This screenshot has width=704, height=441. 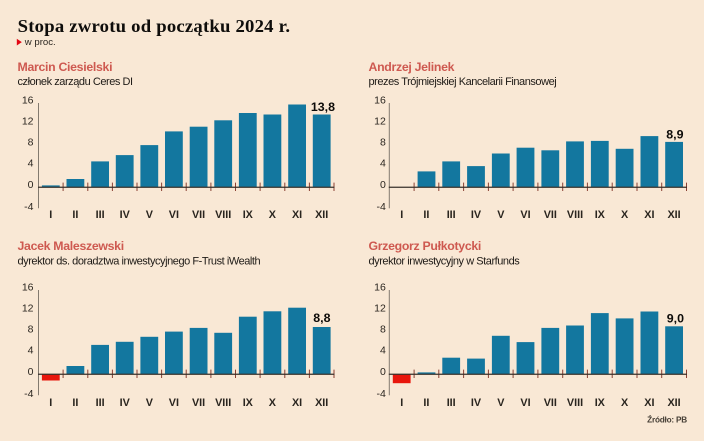 What do you see at coordinates (76, 82) in the screenshot?
I see `svg-text: członek zarządu Ceres DI` at bounding box center [76, 82].